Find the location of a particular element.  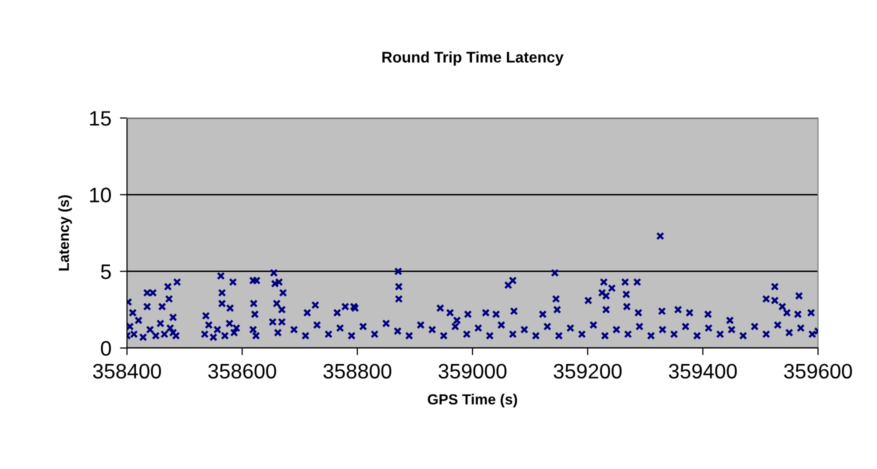

y-tick-label: 15 is located at coordinates (100, 118).